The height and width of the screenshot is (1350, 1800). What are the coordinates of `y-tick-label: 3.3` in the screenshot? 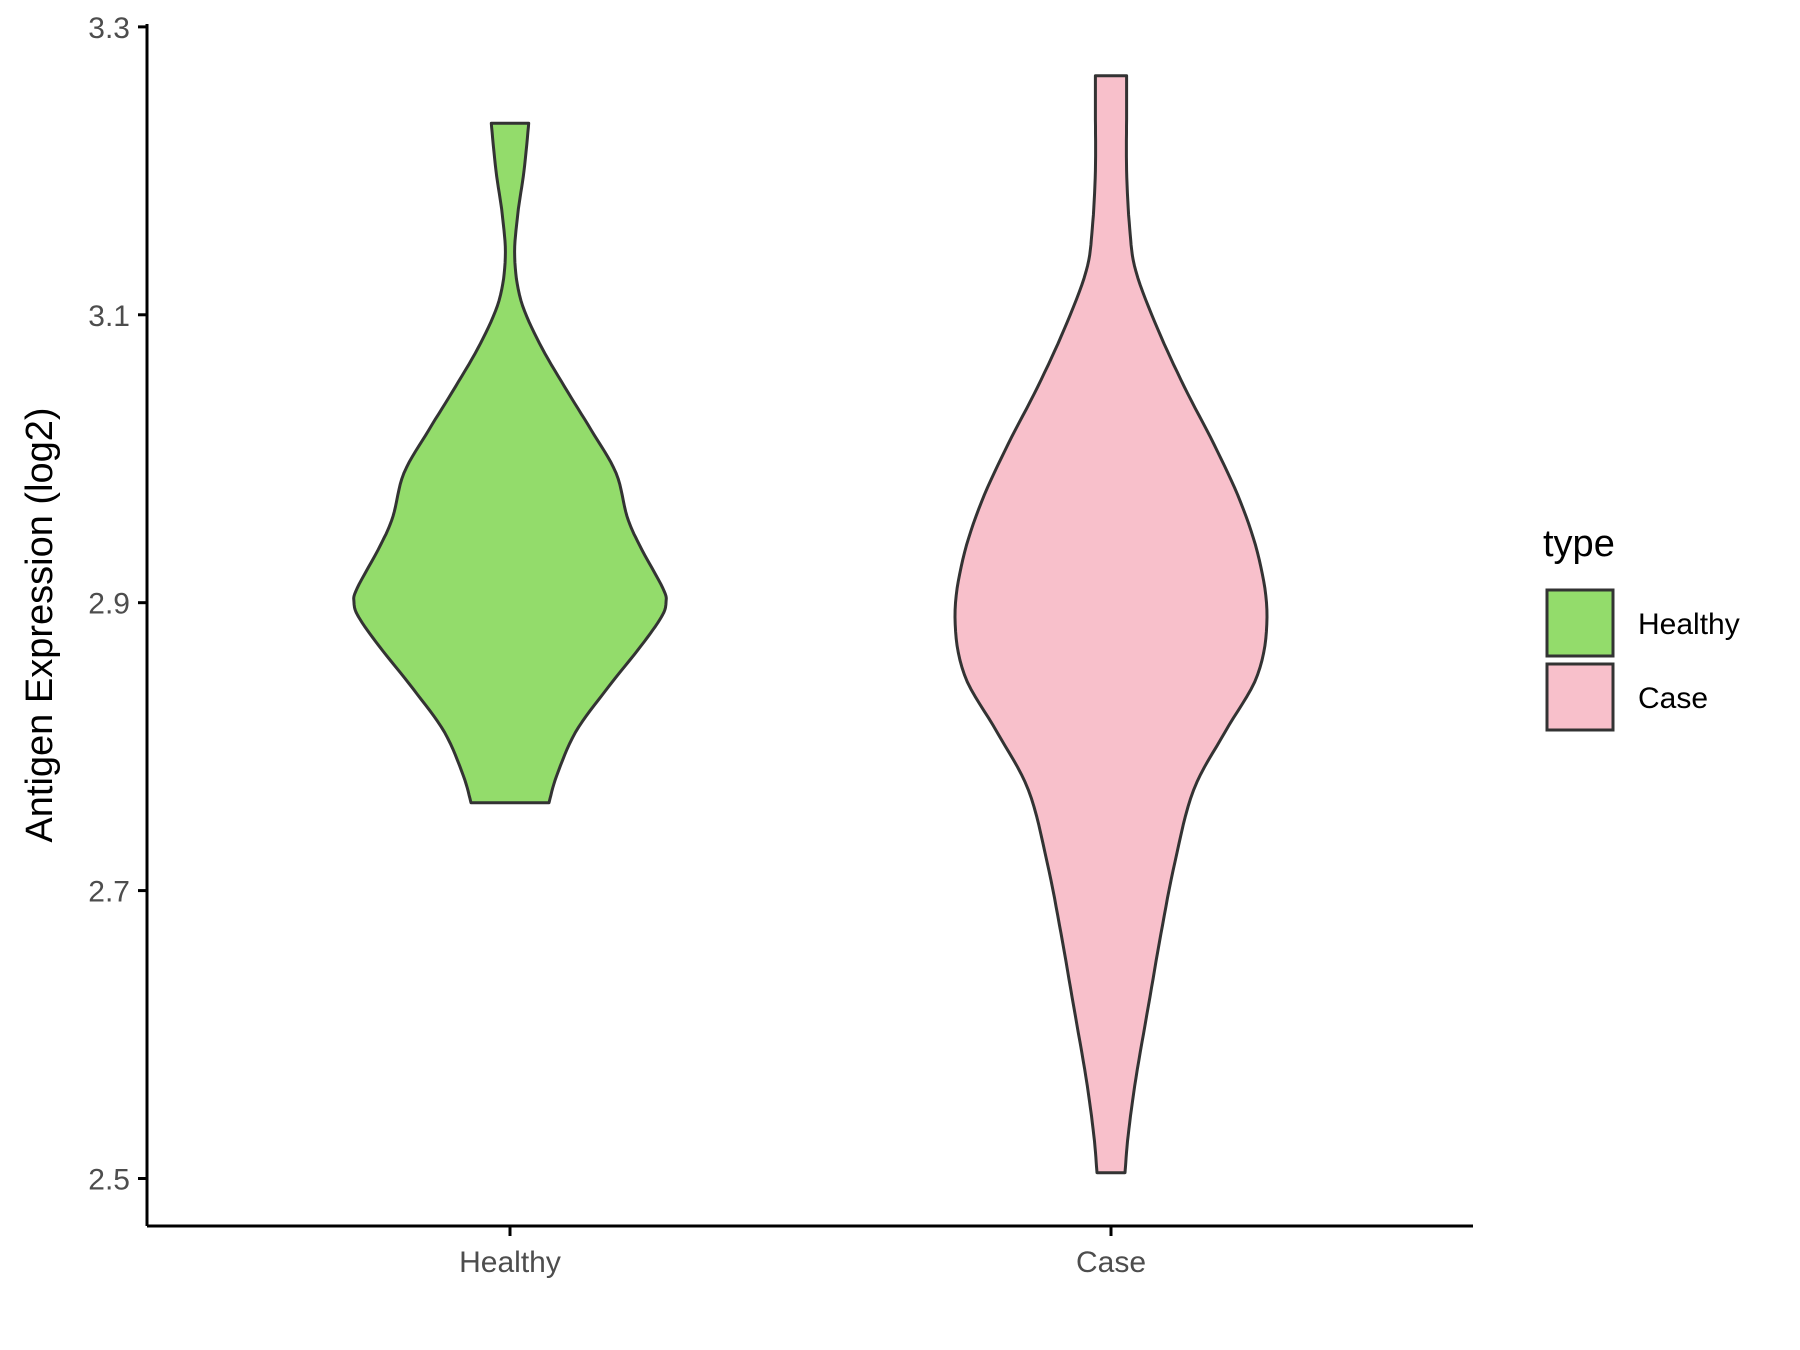 It's located at (109, 28).